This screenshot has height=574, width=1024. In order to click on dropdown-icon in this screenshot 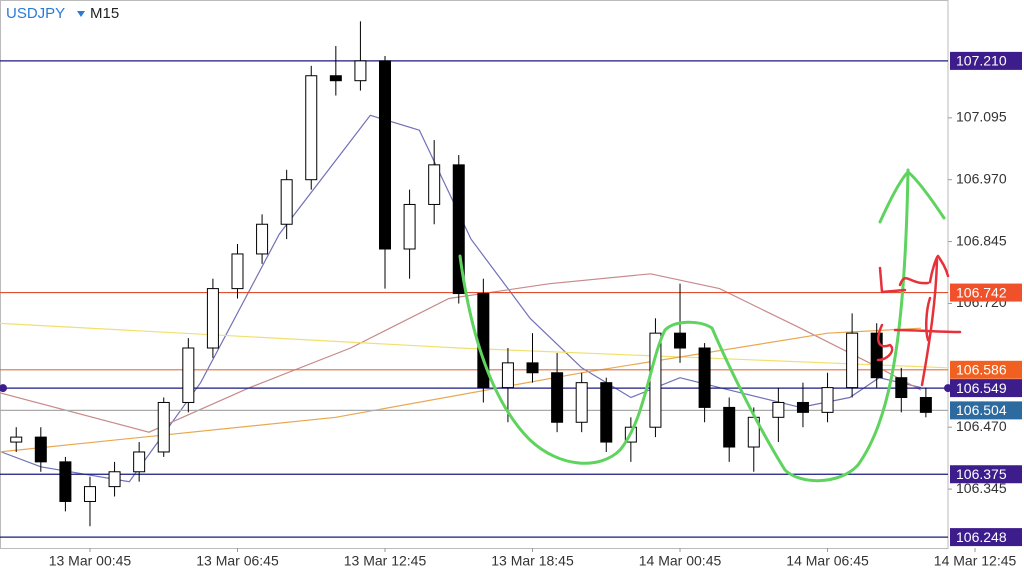, I will do `click(81, 14)`.